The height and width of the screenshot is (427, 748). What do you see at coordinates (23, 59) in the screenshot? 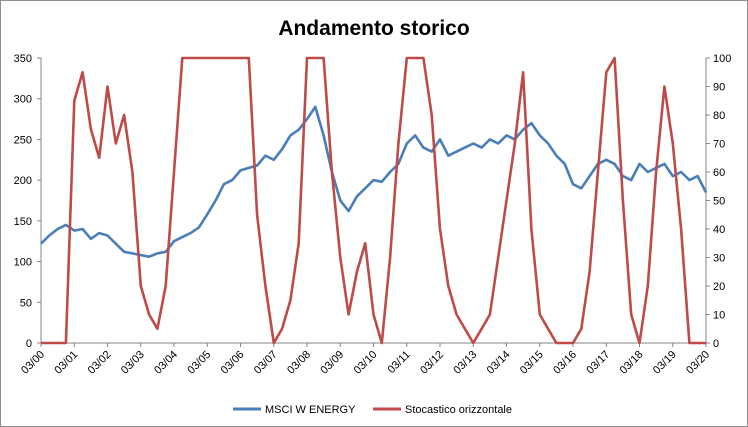
I see `y-left-tick-label: 350` at bounding box center [23, 59].